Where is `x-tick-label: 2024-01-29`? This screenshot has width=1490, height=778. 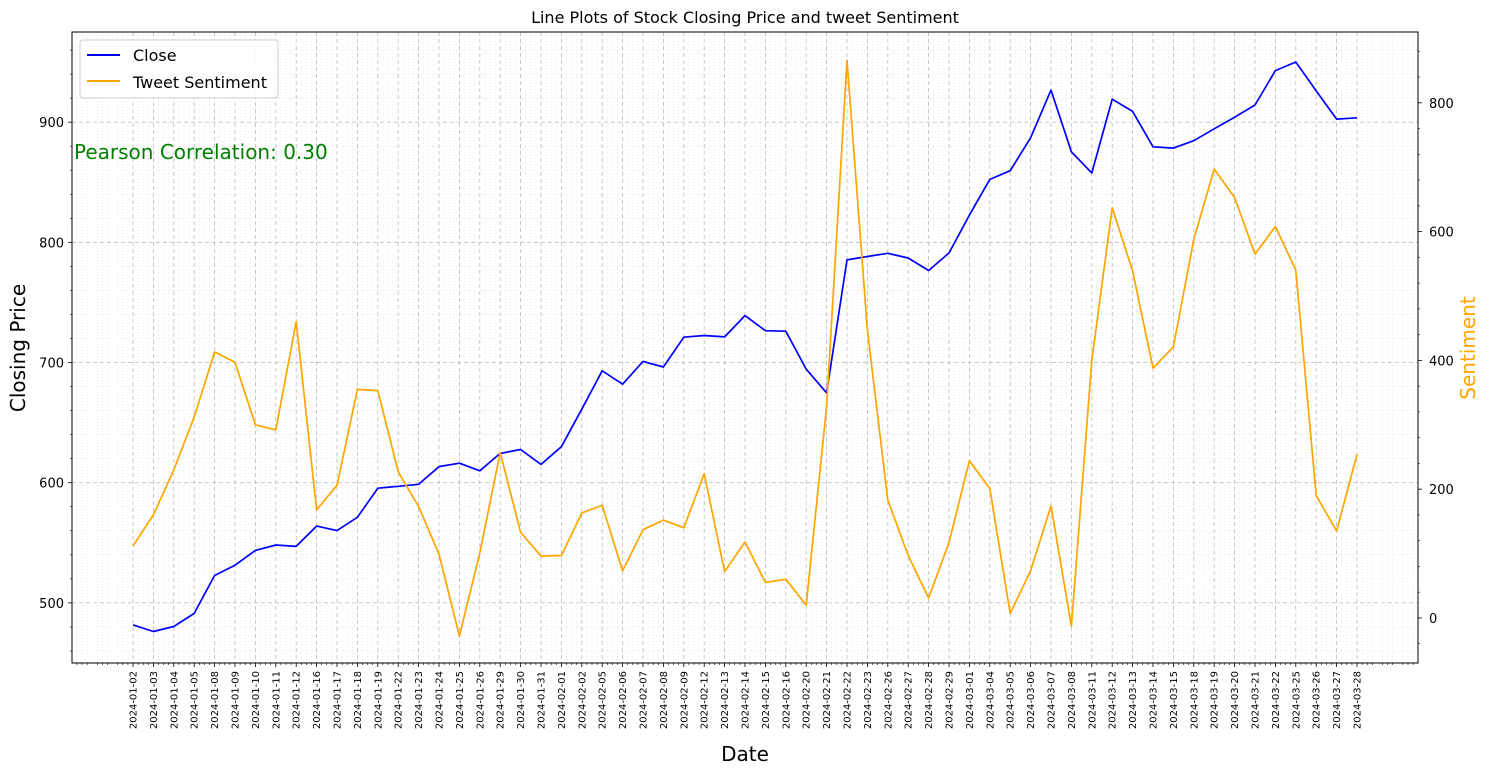
x-tick-label: 2024-01-29 is located at coordinates (501, 700).